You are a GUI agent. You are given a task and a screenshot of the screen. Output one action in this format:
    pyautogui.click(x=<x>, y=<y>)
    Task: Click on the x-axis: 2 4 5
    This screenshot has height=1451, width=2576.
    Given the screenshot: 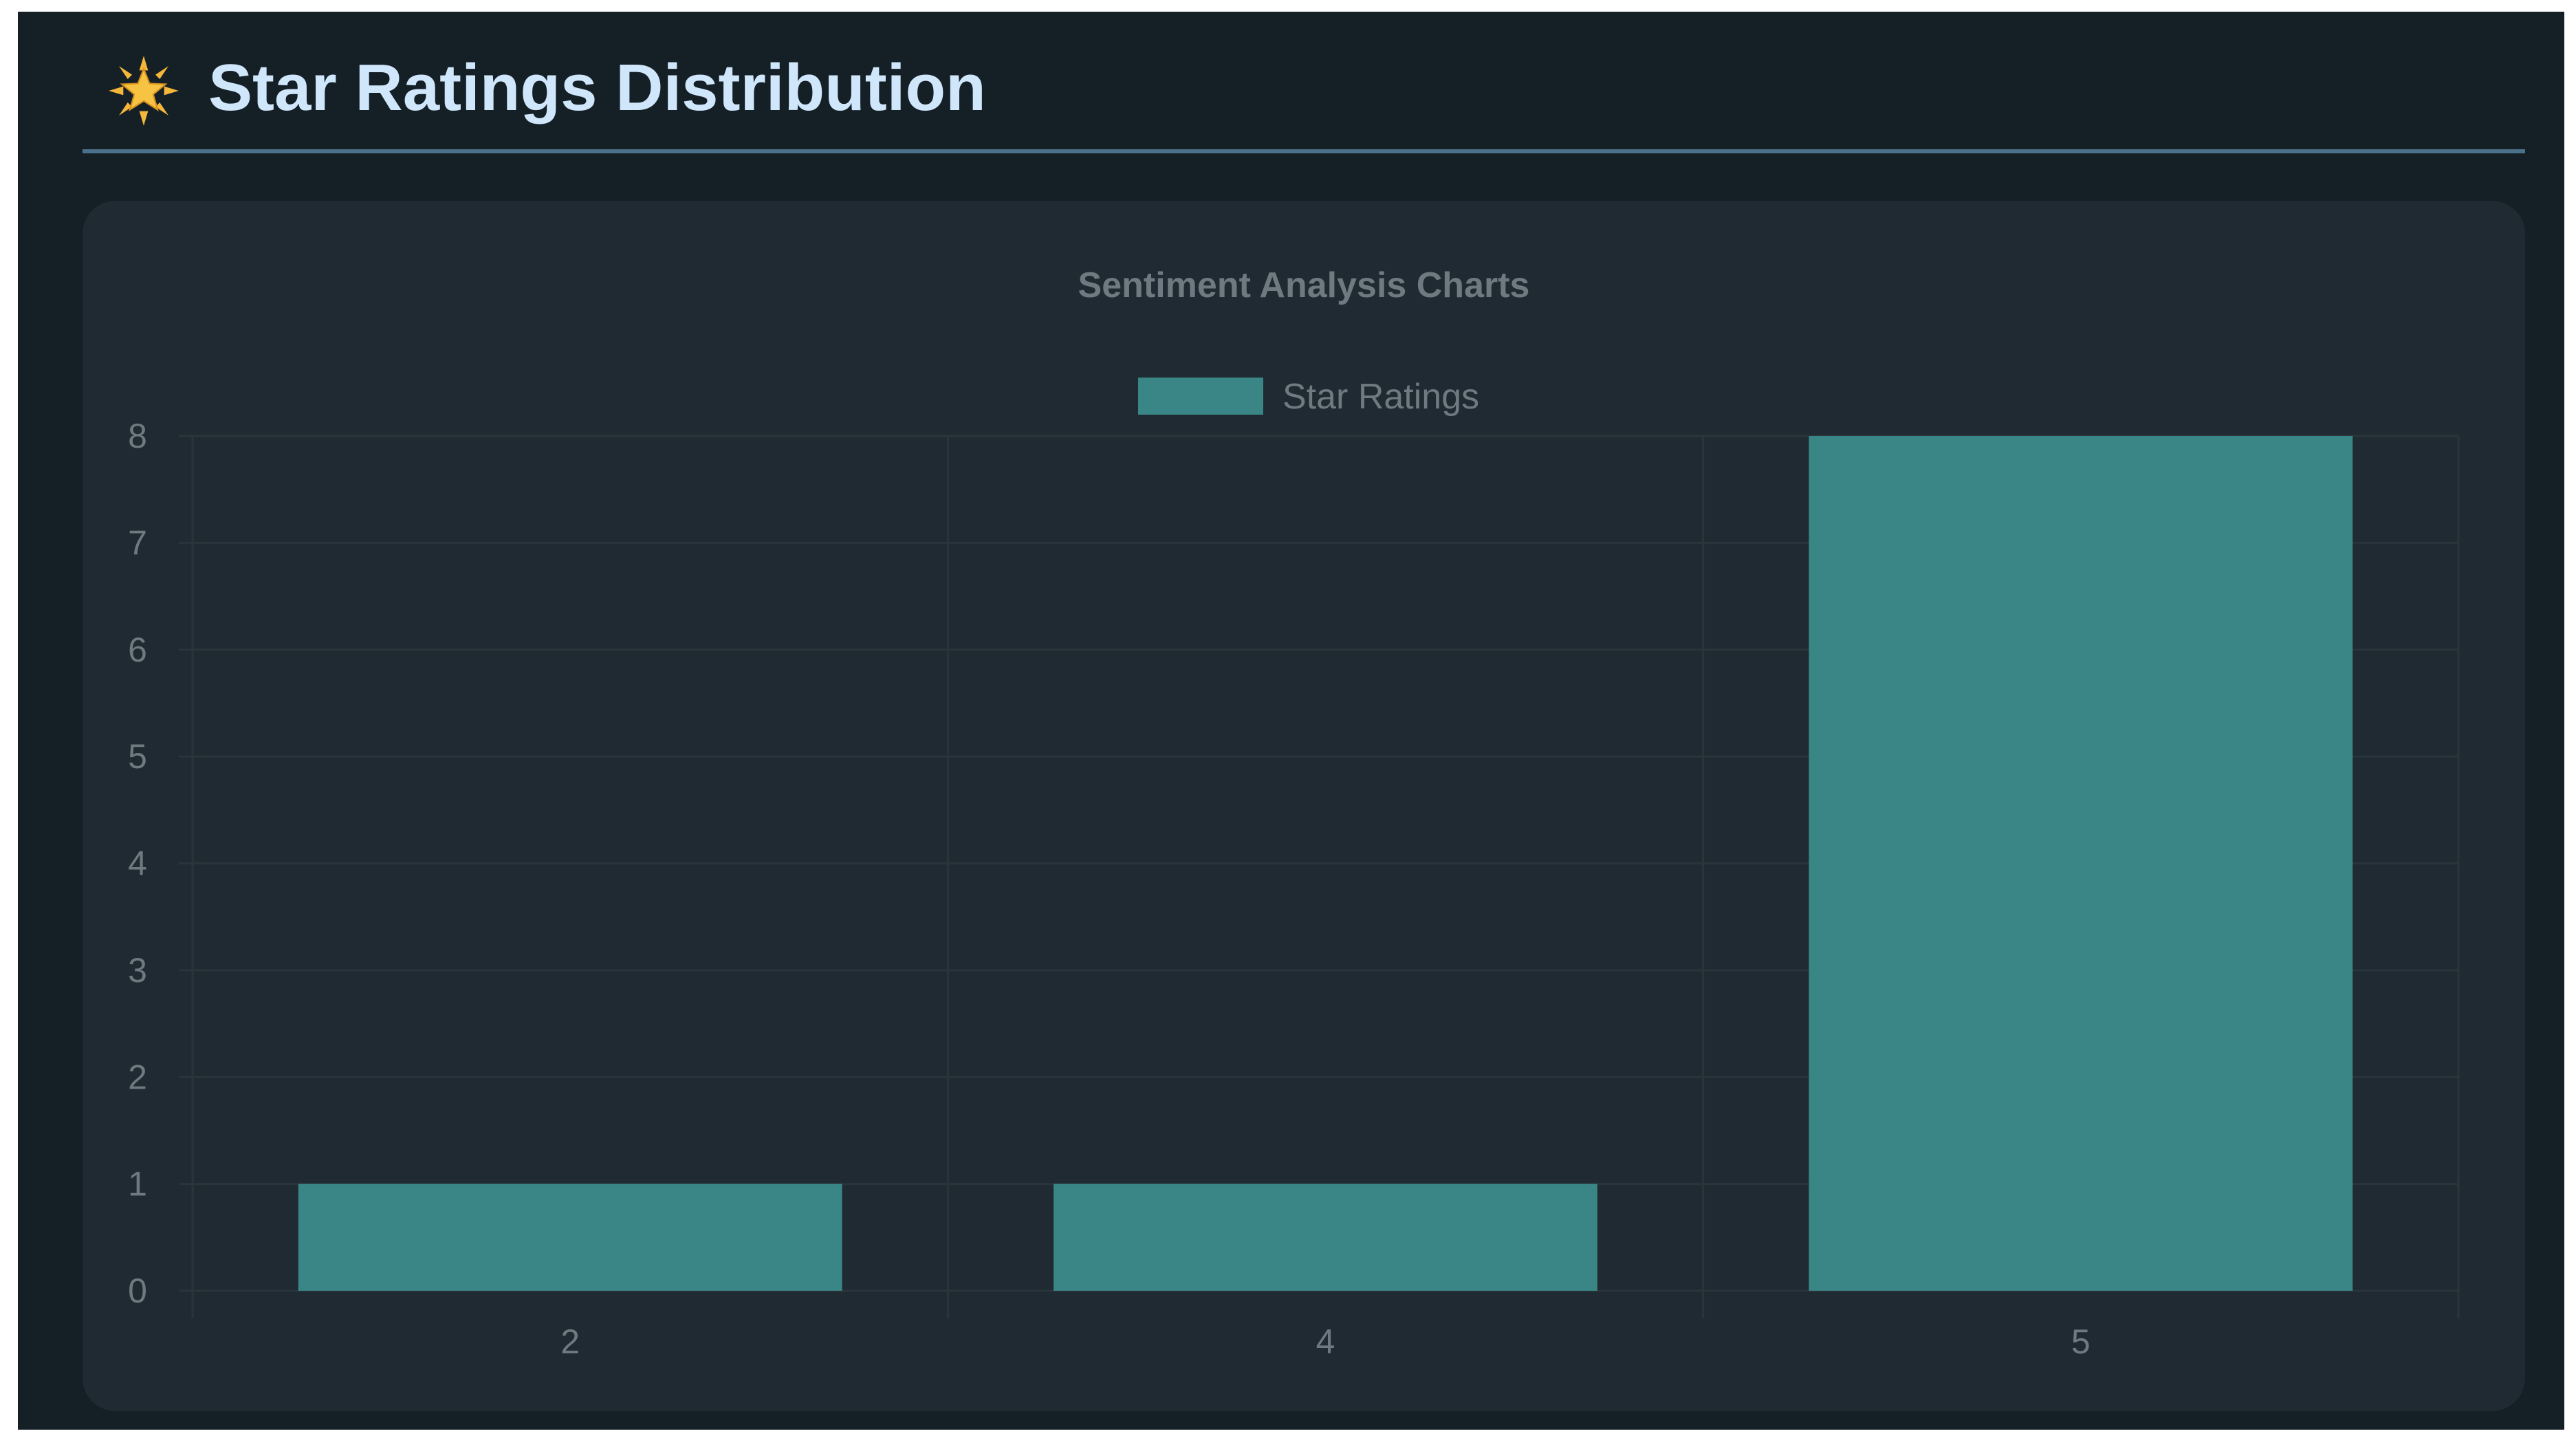 What is the action you would take?
    pyautogui.click(x=1325, y=1341)
    